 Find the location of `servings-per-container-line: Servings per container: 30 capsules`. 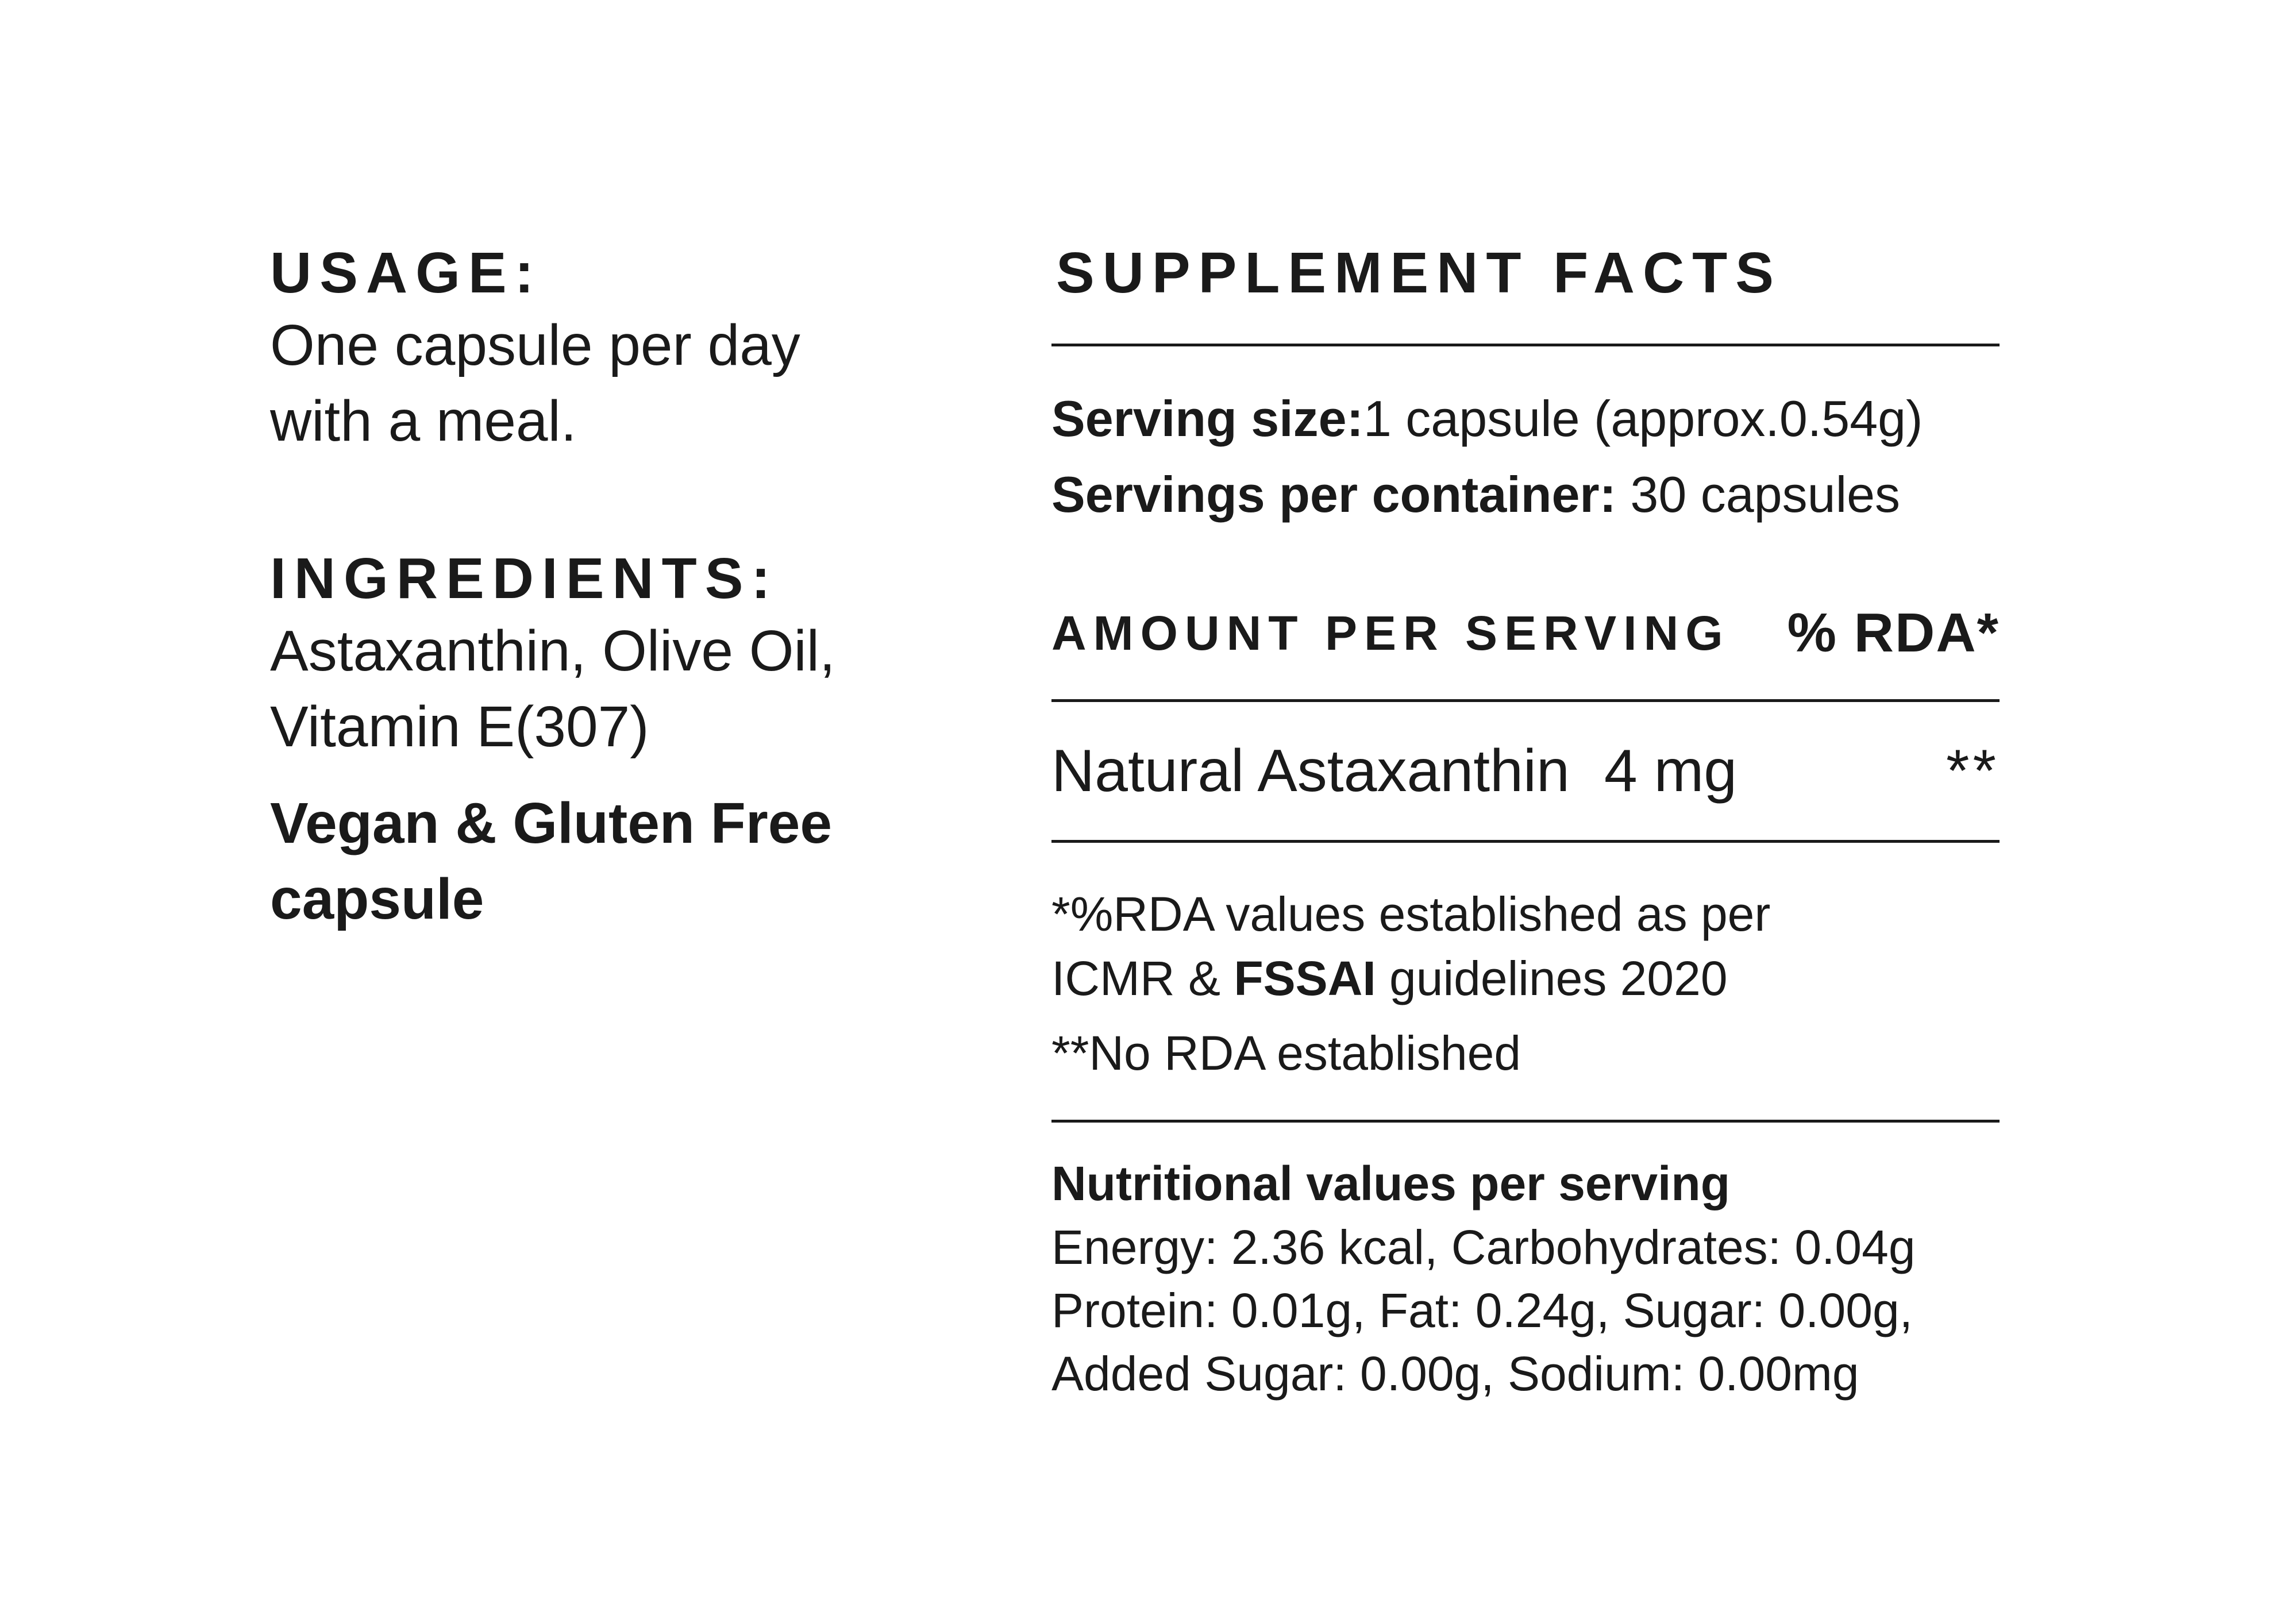

servings-per-container-line: Servings per container: 30 capsules is located at coordinates (1525, 495).